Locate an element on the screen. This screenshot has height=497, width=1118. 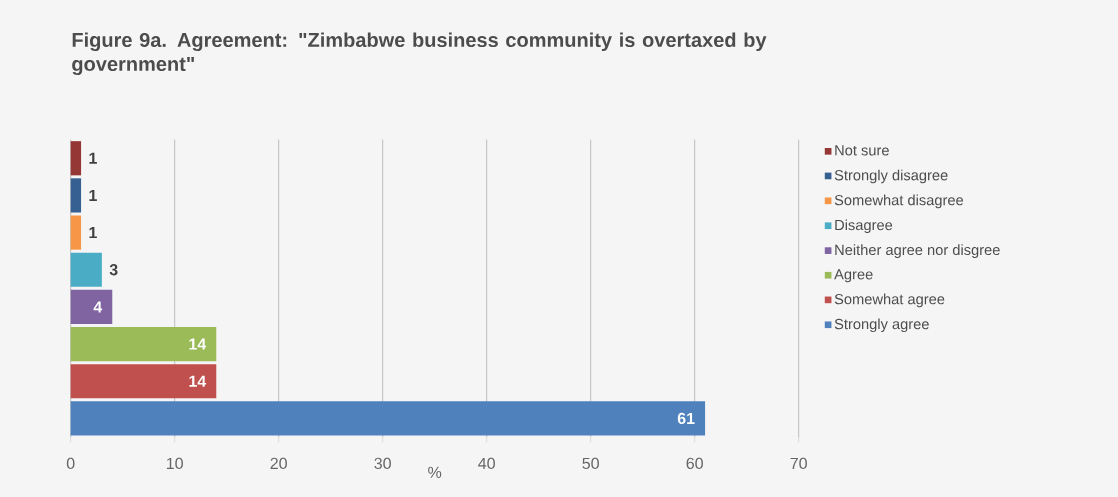
x-axis-title: % is located at coordinates (435, 472).